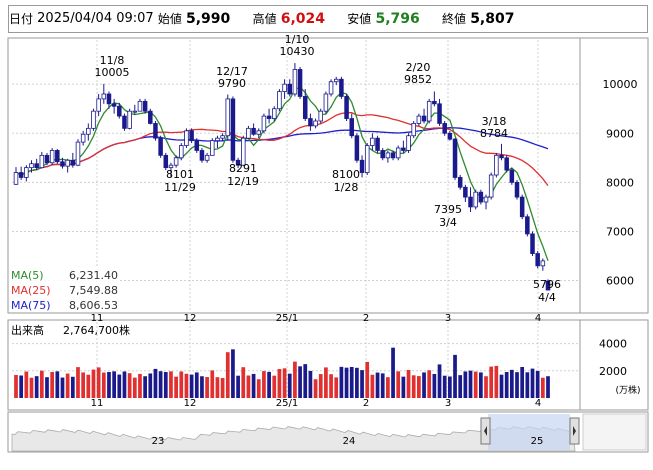 The image size is (653, 470). What do you see at coordinates (169, 19) in the screenshot?
I see `open-label: 始値` at bounding box center [169, 19].